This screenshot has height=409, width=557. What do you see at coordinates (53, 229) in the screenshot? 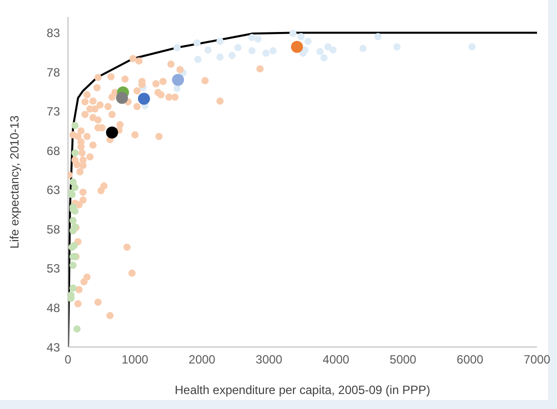
I see `y-tick-label: 58` at bounding box center [53, 229].